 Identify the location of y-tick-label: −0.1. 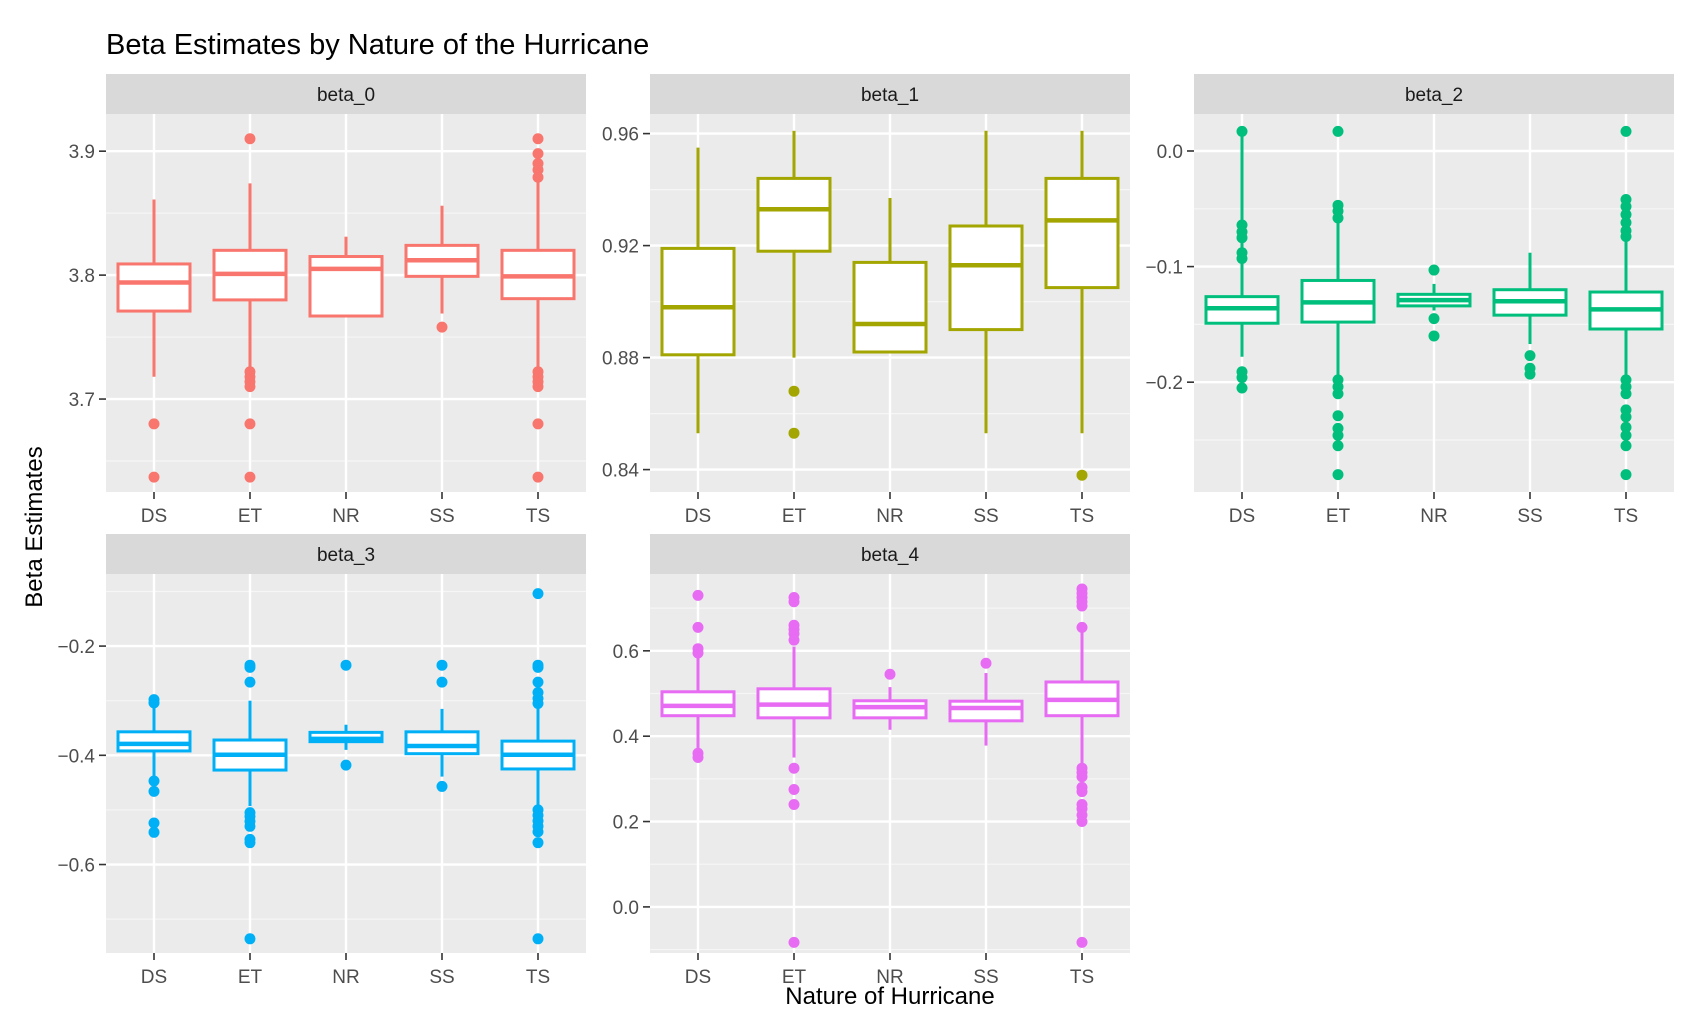
(1164, 268).